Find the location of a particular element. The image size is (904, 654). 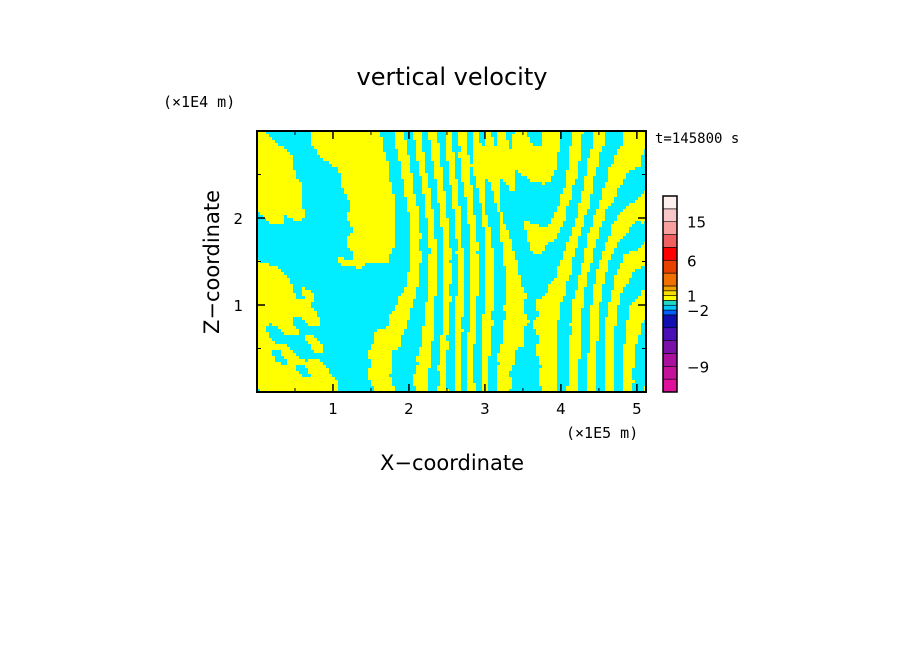

colorbar-tick-label: 6 is located at coordinates (692, 261).